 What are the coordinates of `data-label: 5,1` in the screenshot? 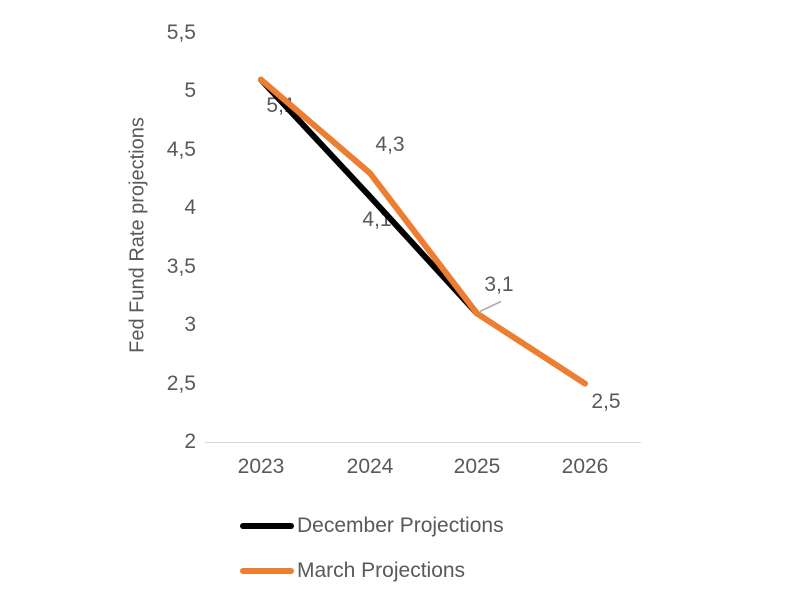 It's located at (281, 105).